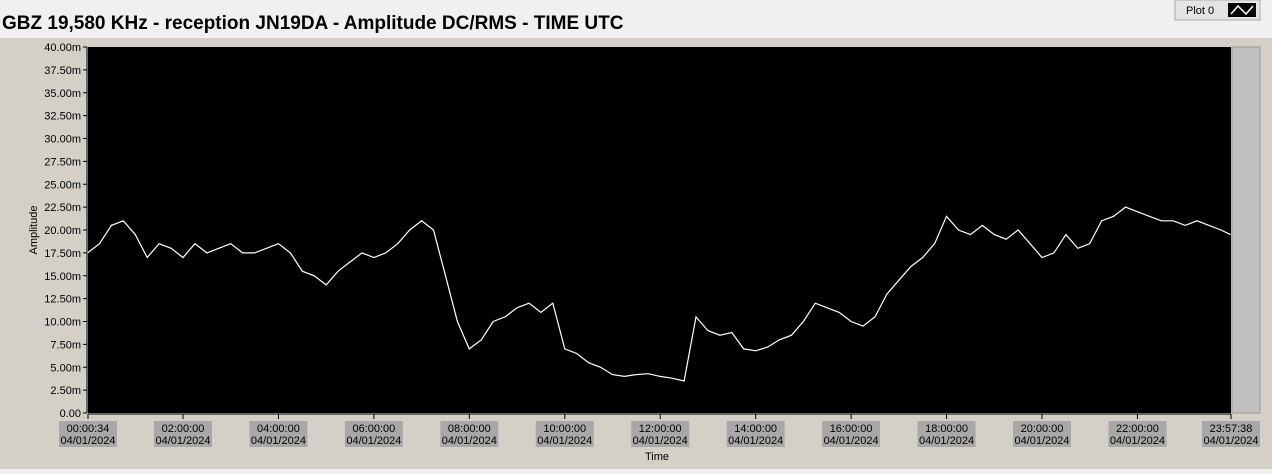 The width and height of the screenshot is (1272, 474). Describe the element at coordinates (62, 277) in the screenshot. I see `y-tick-label: 15.00m` at that location.